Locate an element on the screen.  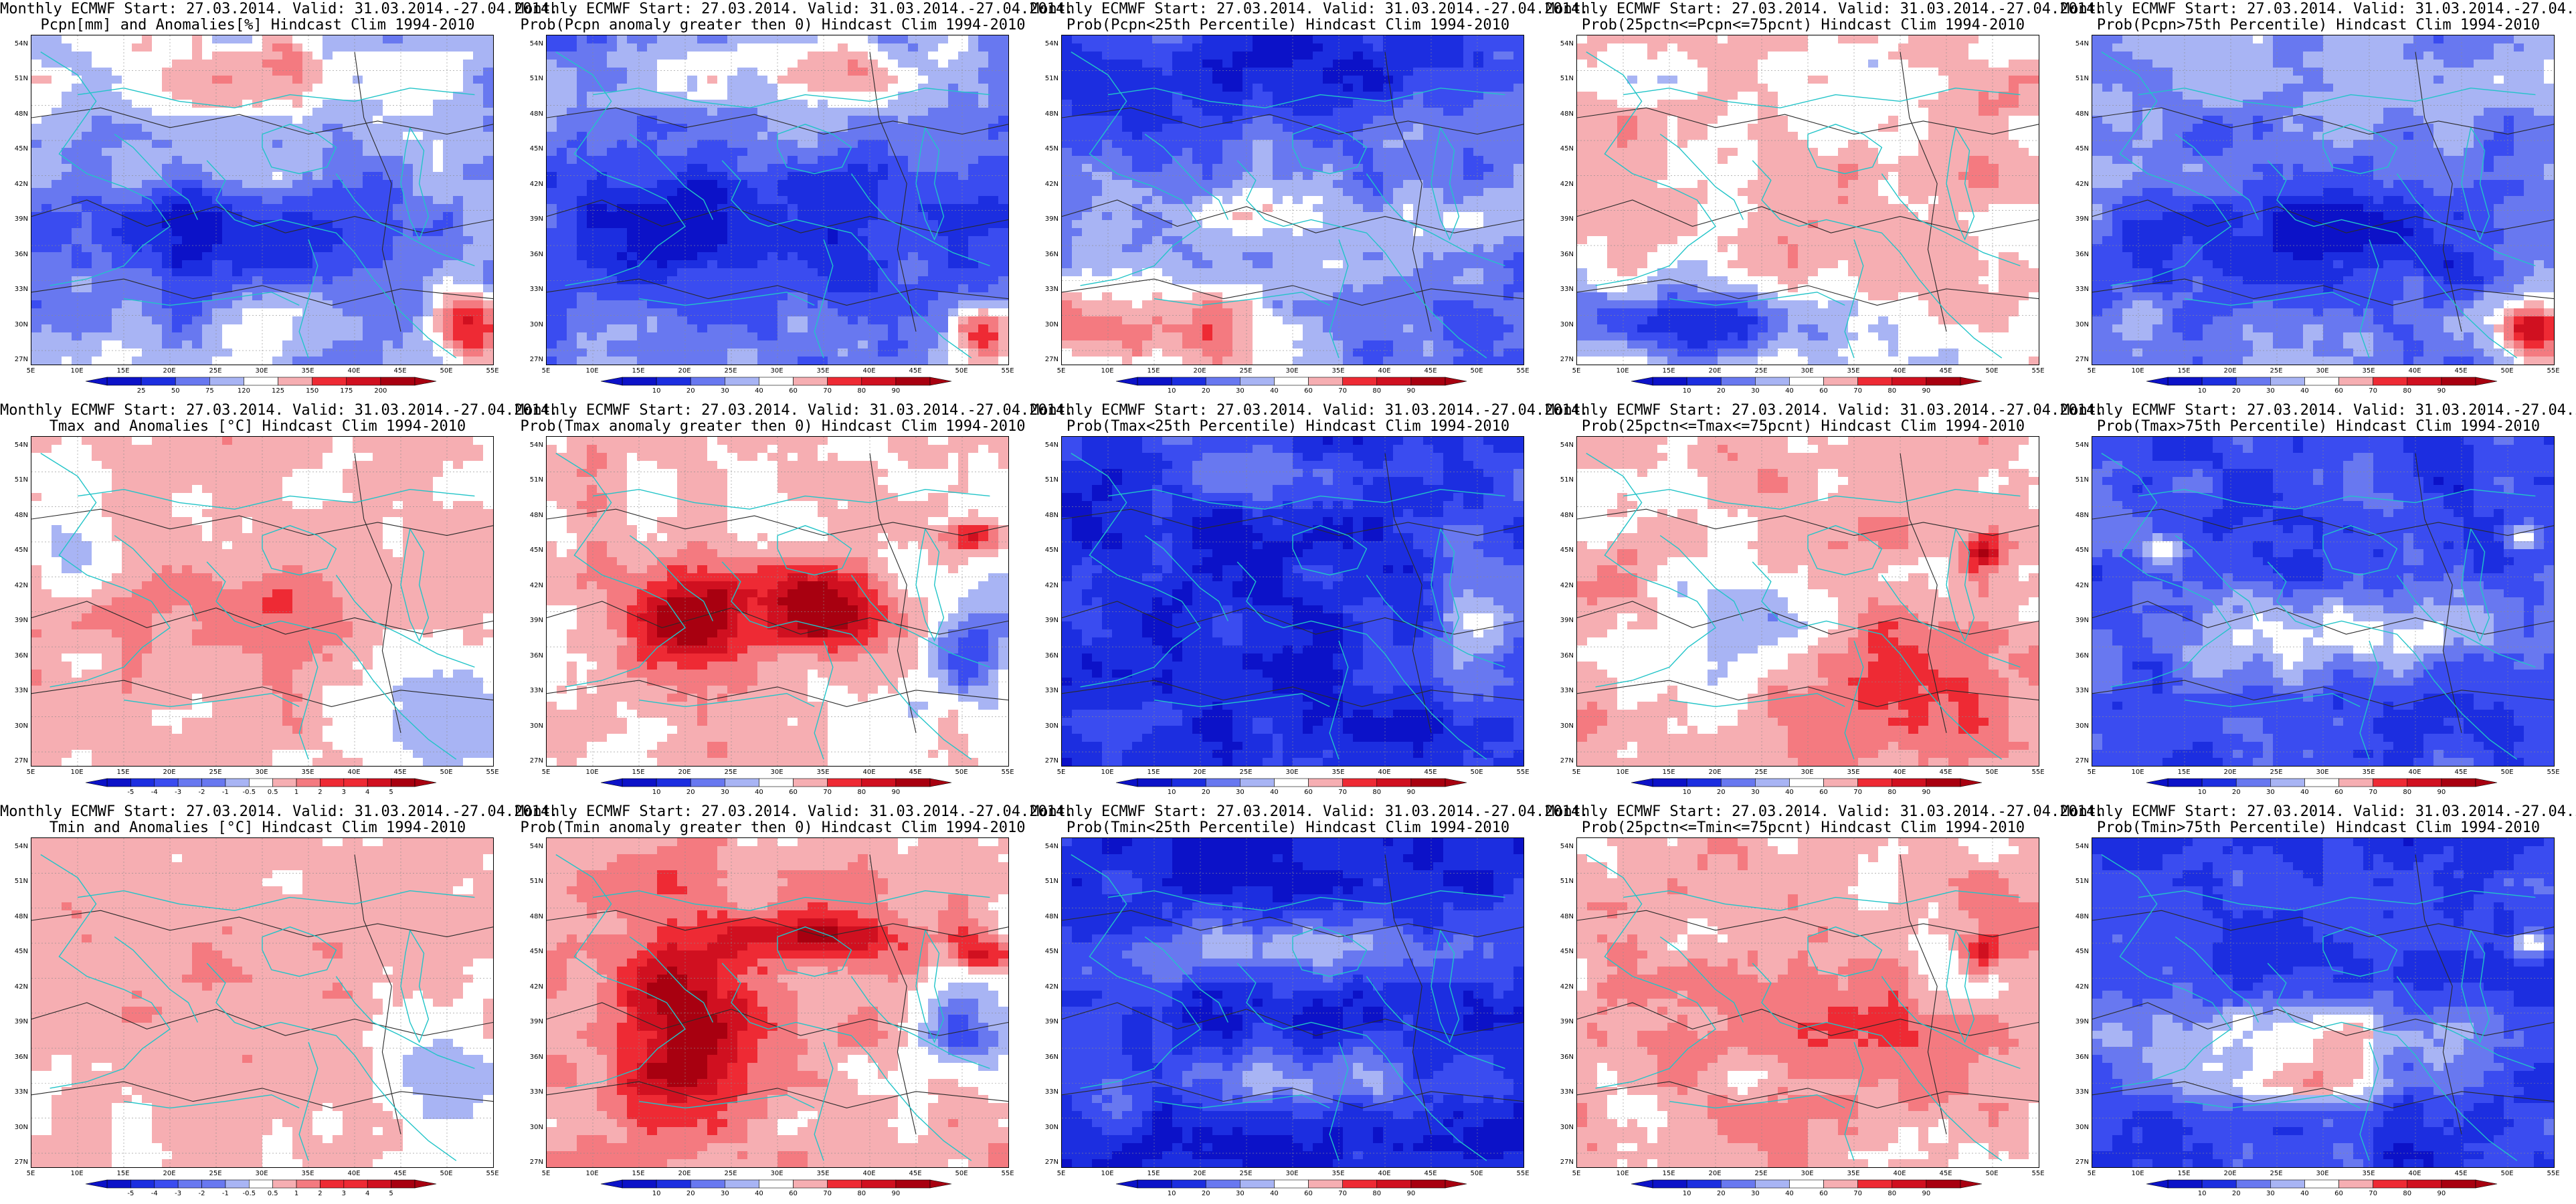
latitude-label: 30N is located at coordinates (14, 726).